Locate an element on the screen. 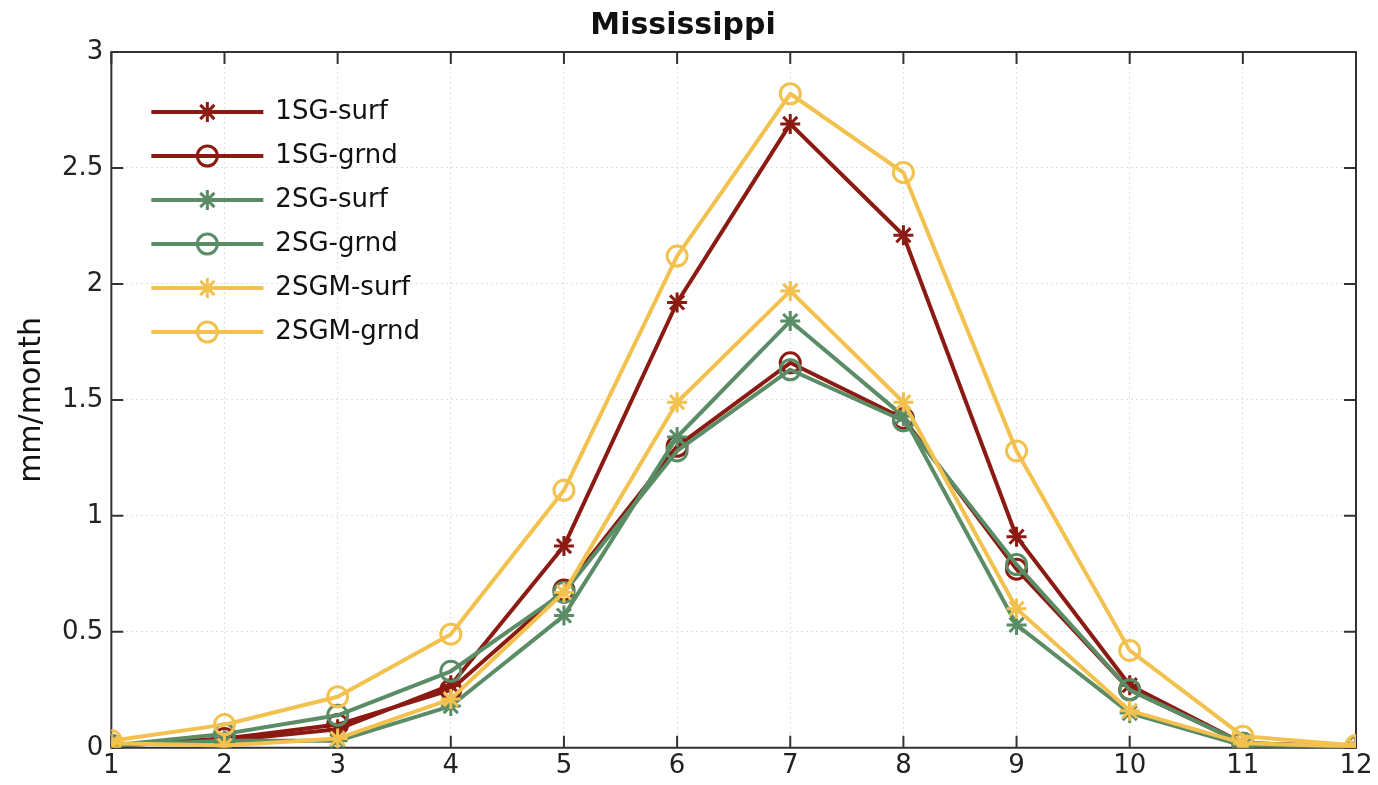 Image resolution: width=1378 pixels, height=785 pixels. y-tick-label: 1.5 is located at coordinates (82, 397).